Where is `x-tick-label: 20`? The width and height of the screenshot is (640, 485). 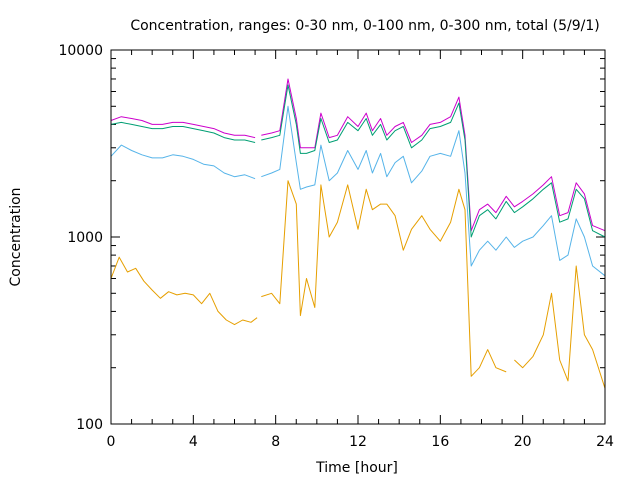
x-tick-label: 20 is located at coordinates (523, 442).